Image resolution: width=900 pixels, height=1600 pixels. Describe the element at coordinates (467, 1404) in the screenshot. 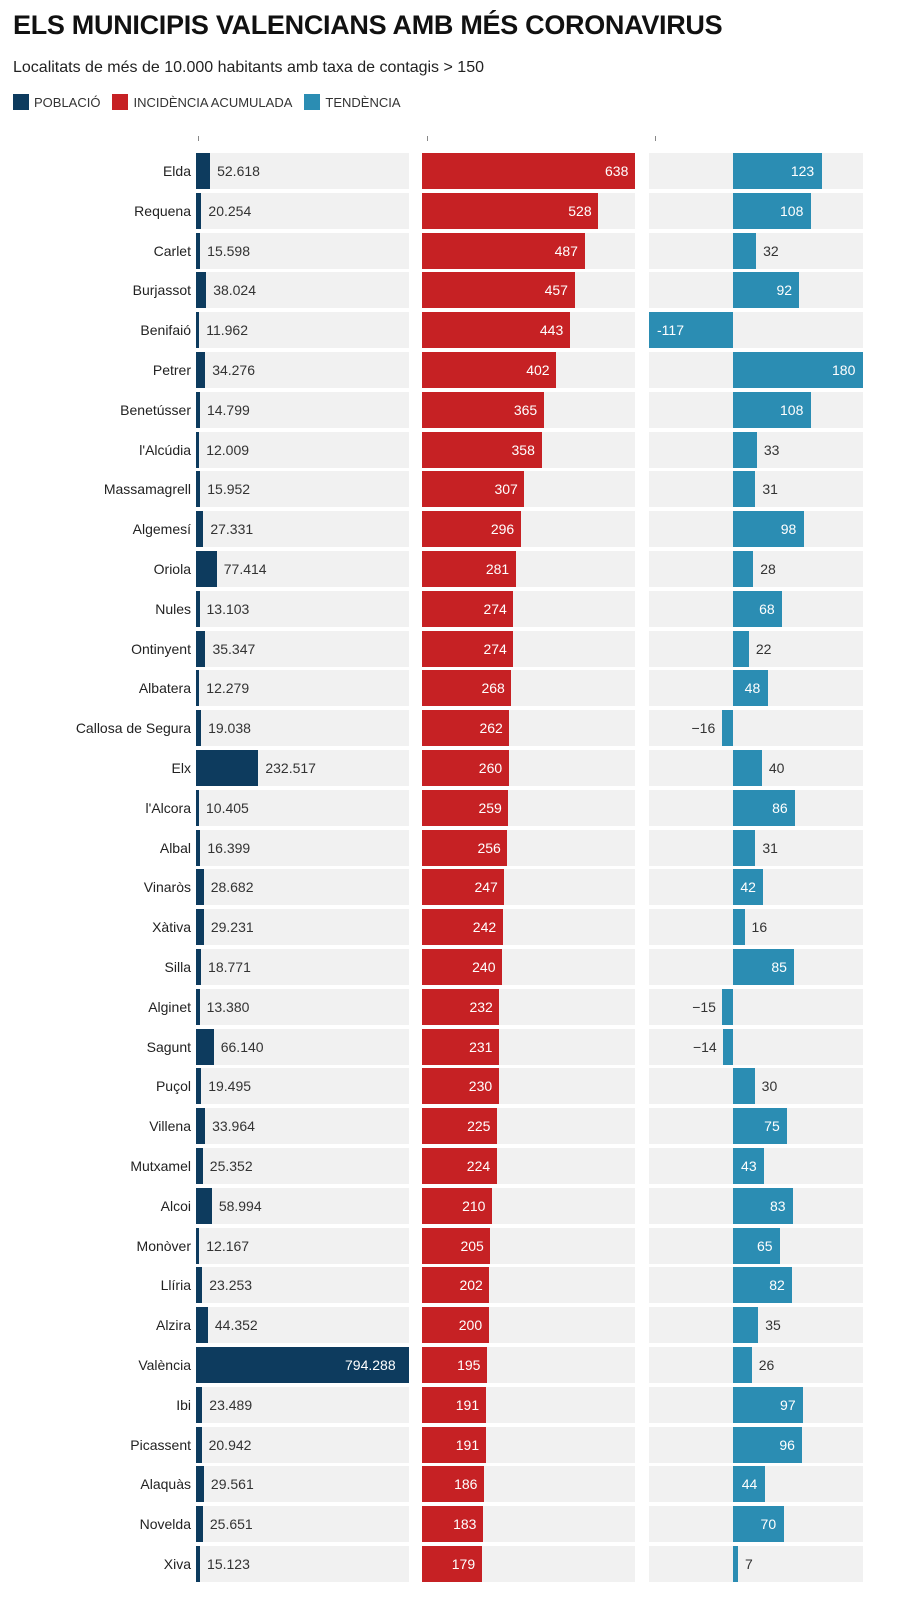

I see `incidencia-value-label: 191` at that location.